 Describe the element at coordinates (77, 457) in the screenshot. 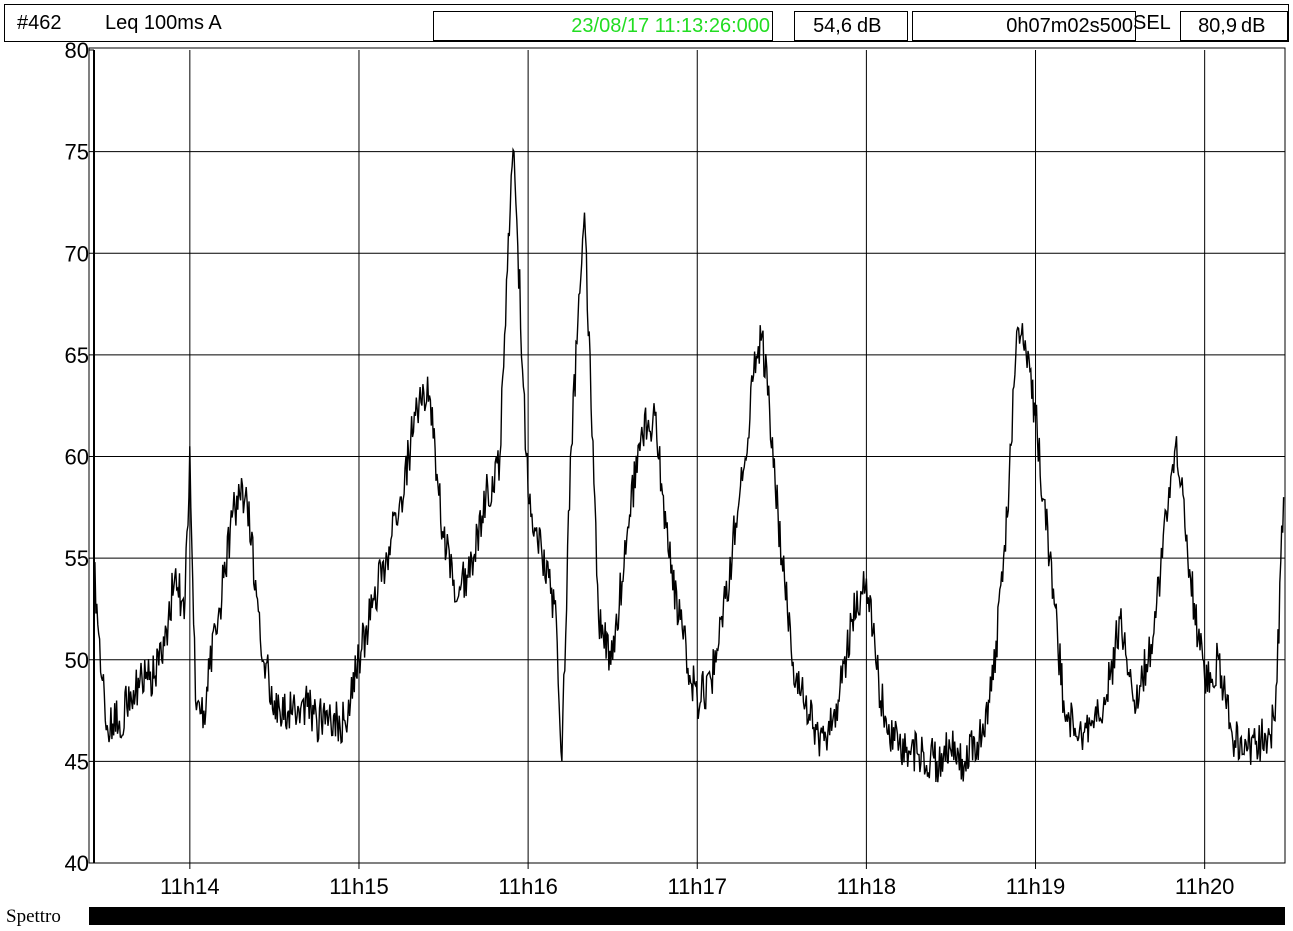

I see `y-tick-label: 60` at that location.